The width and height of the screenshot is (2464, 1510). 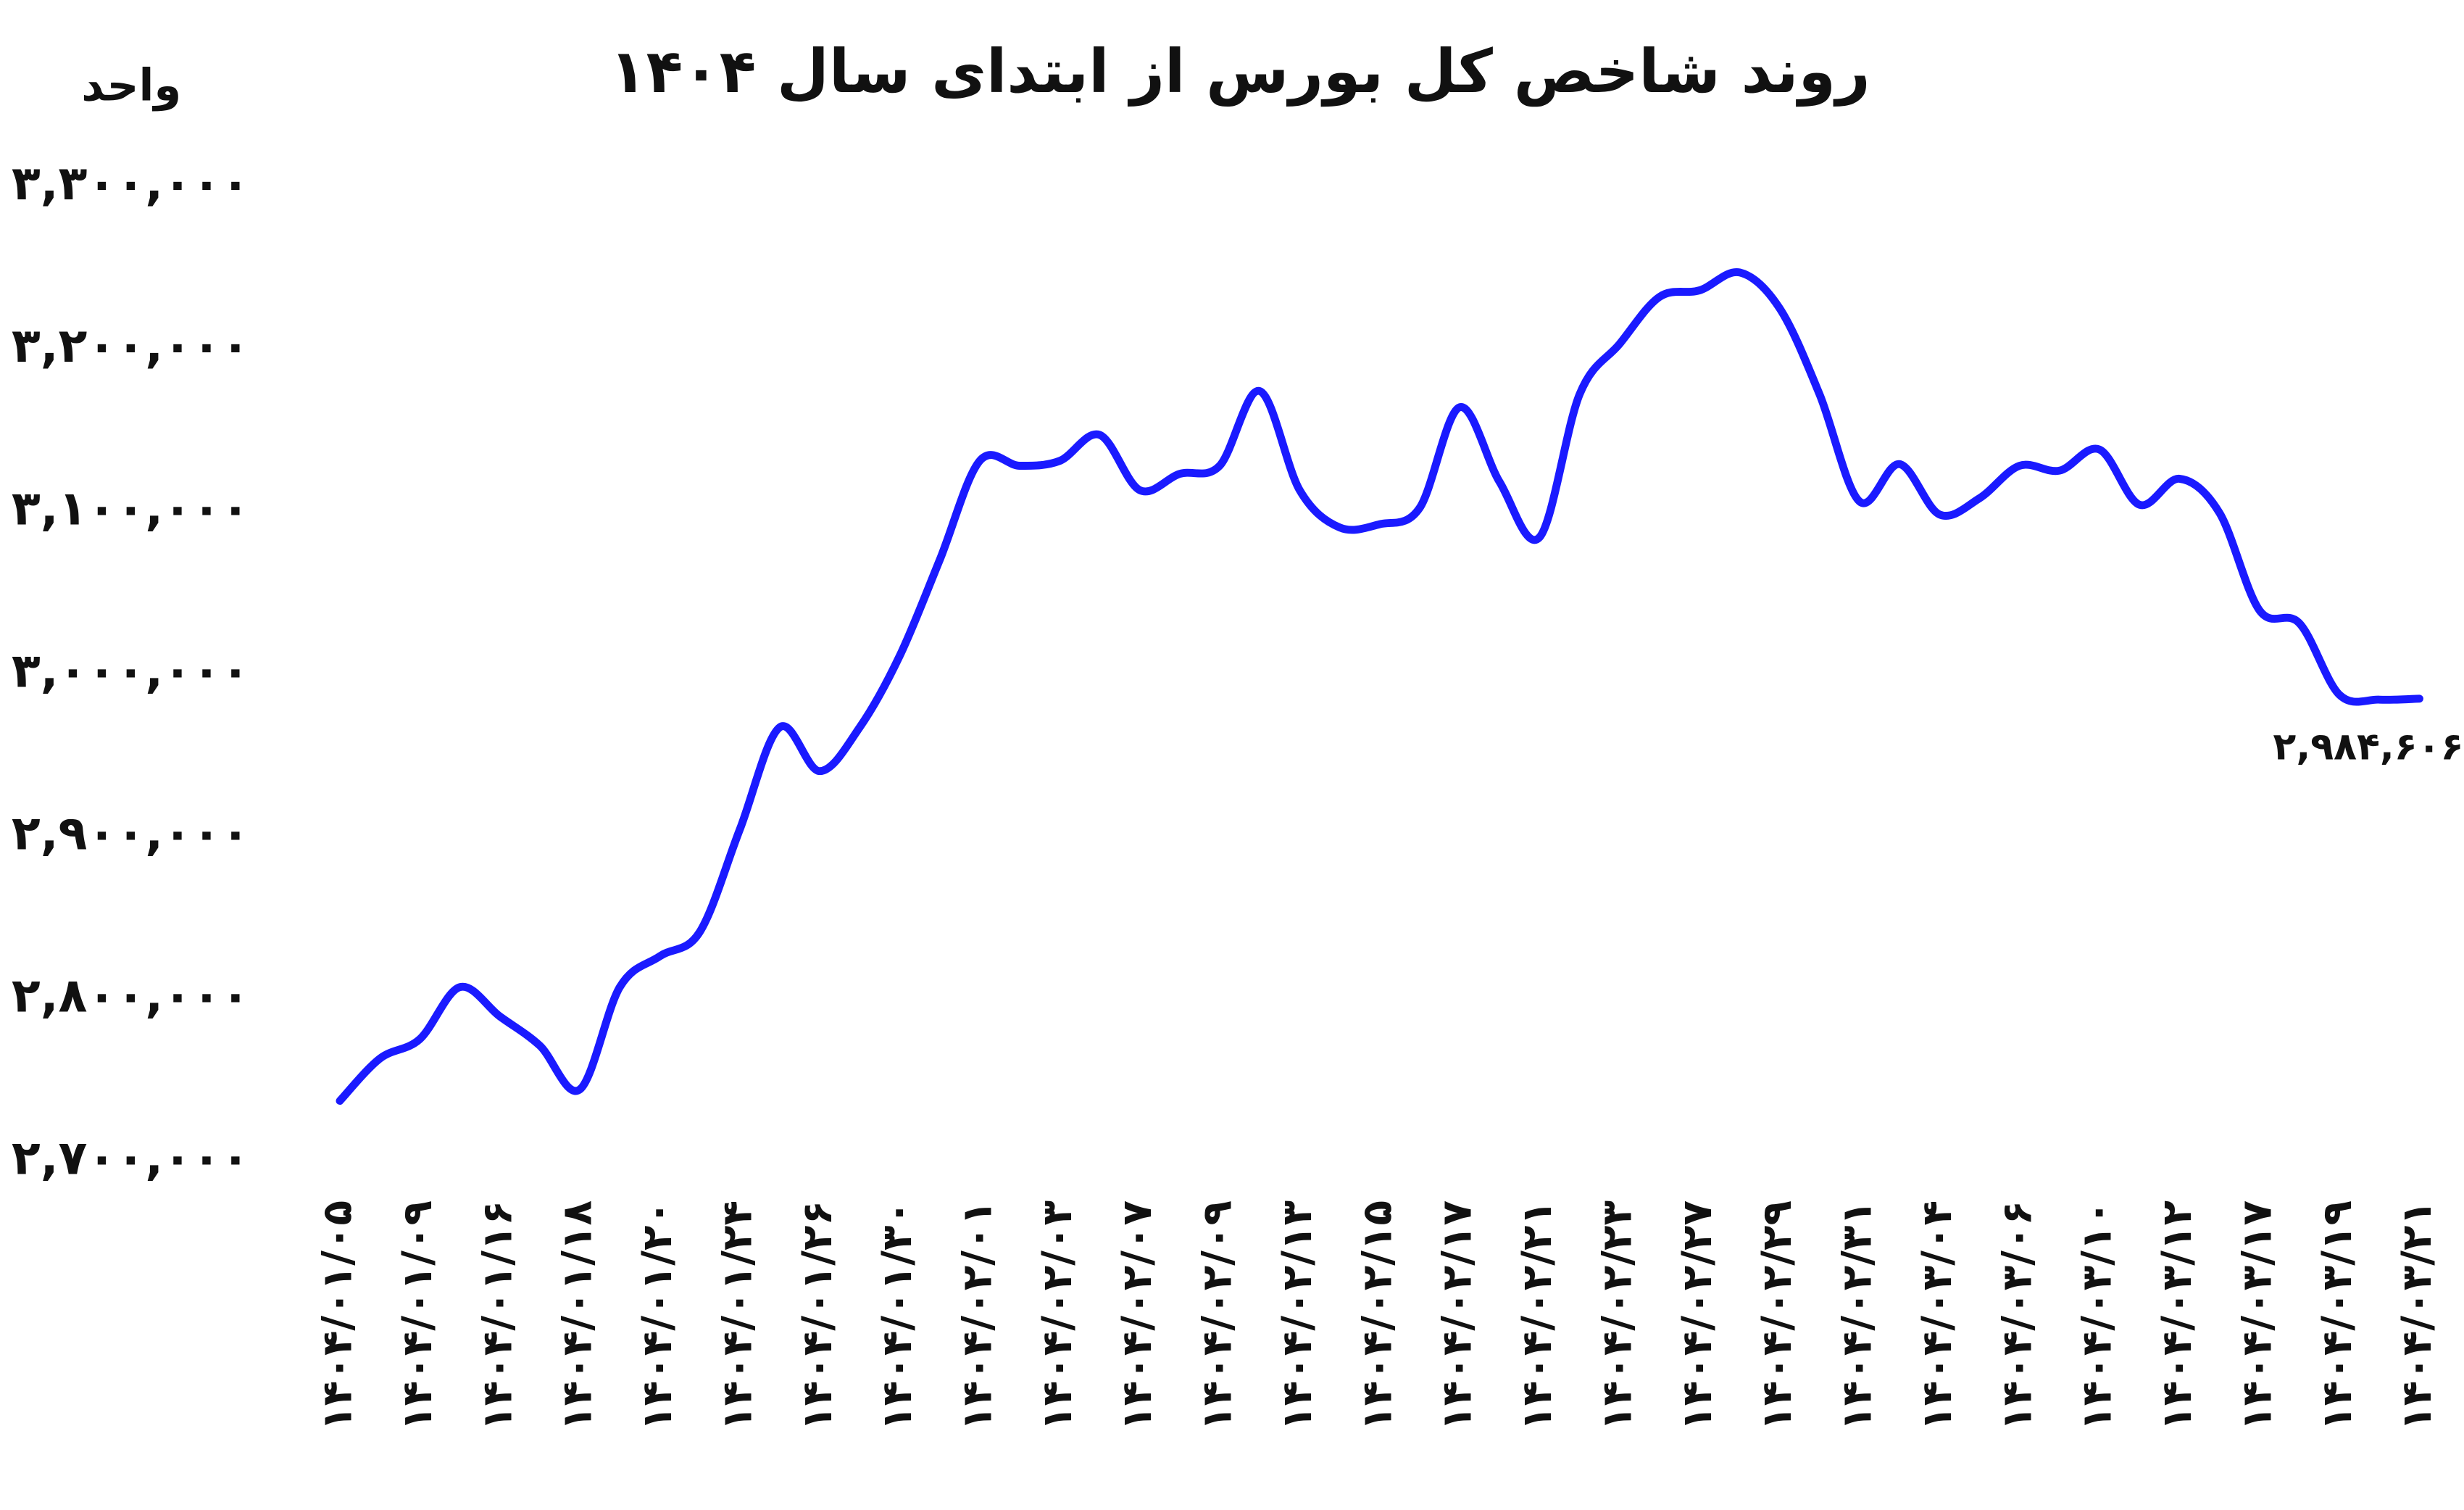 What do you see at coordinates (818, 1315) in the screenshot?
I see `x-tick-label: ۱۴۰۴/۰۱/۲۶` at bounding box center [818, 1315].